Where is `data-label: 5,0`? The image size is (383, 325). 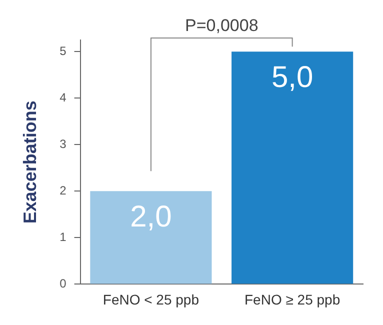 data-label: 5,0 is located at coordinates (292, 77).